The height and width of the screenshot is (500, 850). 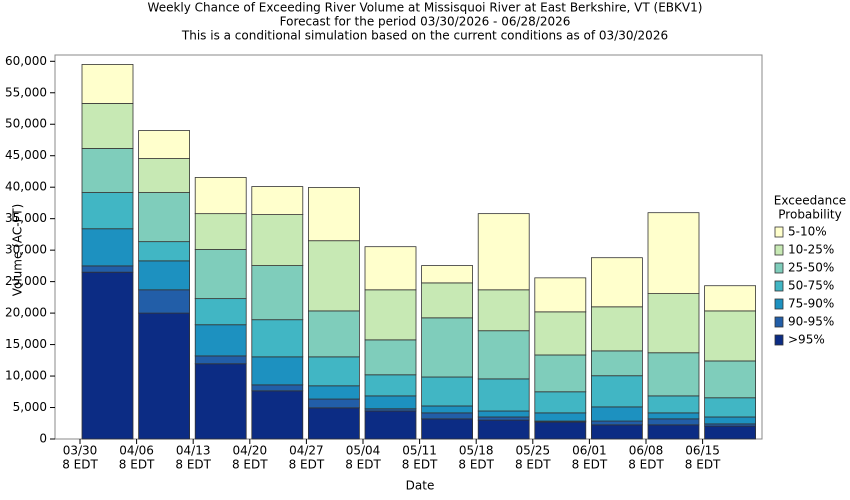 I want to click on x-tick-label: 04/06, so click(x=136, y=451).